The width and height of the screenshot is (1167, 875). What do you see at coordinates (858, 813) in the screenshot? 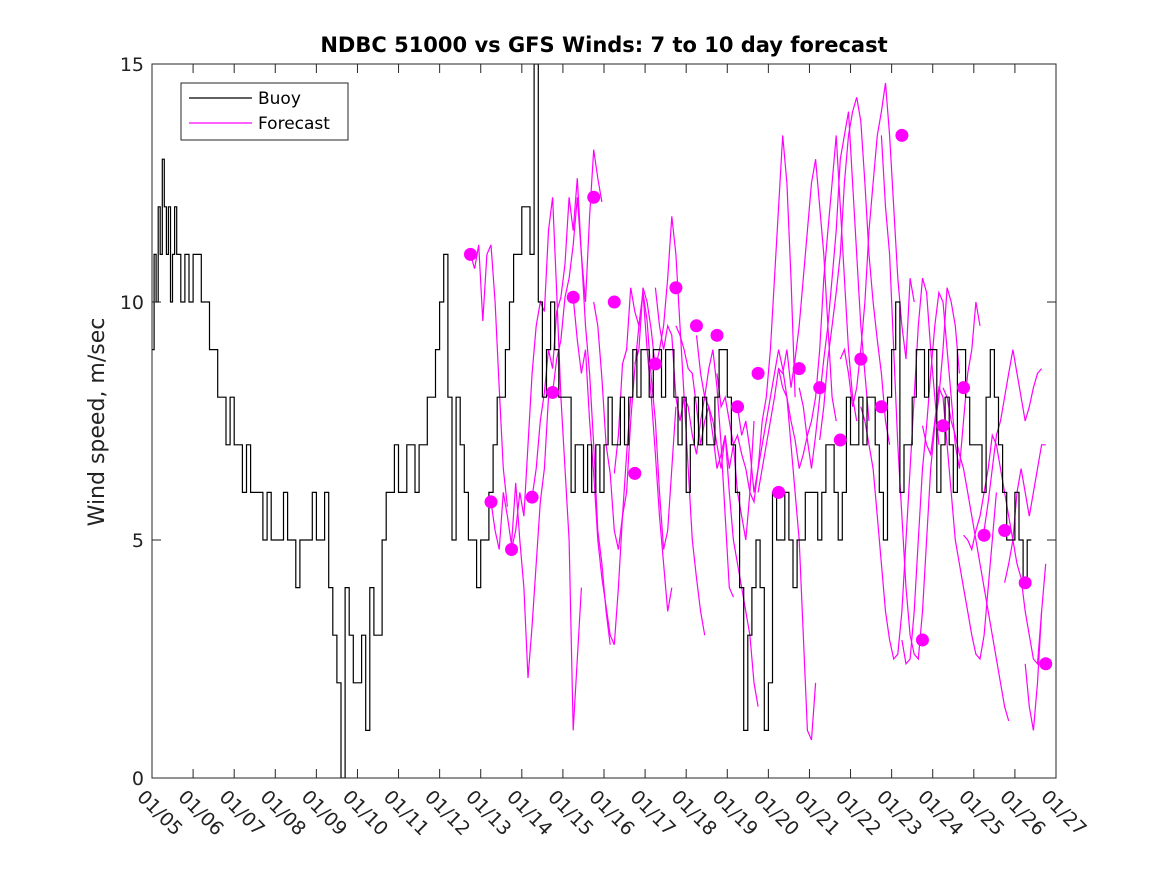
I see `x-tick-label-17: 01/22` at bounding box center [858, 813].